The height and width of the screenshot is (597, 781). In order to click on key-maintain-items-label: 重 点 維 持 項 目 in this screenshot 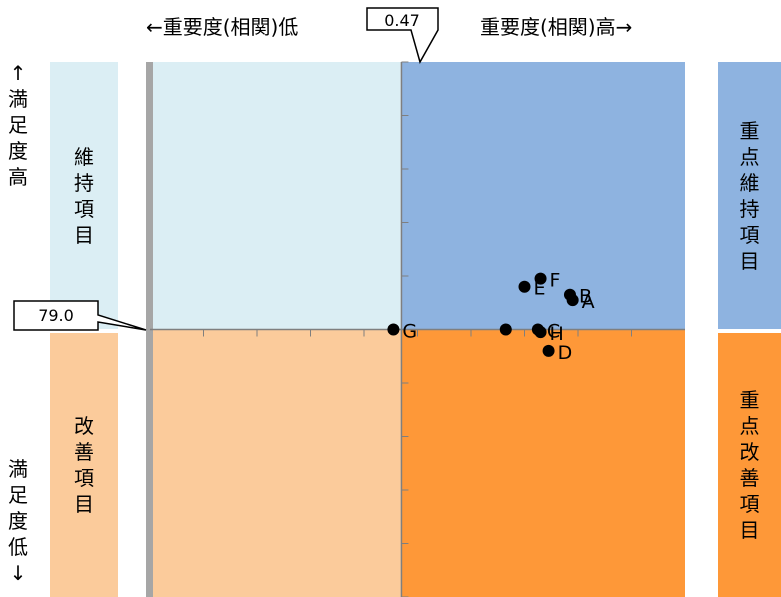, I will do `click(750, 196)`.